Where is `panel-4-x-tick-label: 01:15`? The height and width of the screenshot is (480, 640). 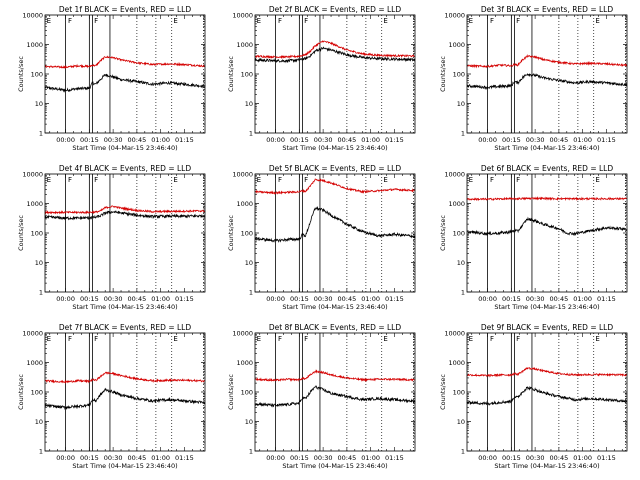
panel-4-x-tick-label: 01:15 is located at coordinates (184, 299).